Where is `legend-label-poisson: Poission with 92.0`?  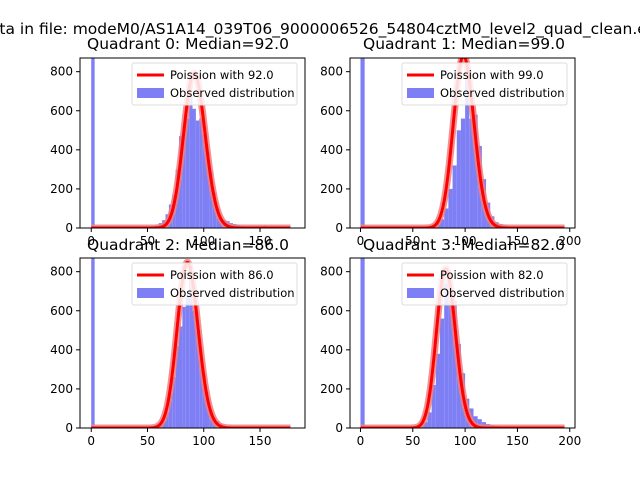 legend-label-poisson: Poission with 92.0 is located at coordinates (222, 75).